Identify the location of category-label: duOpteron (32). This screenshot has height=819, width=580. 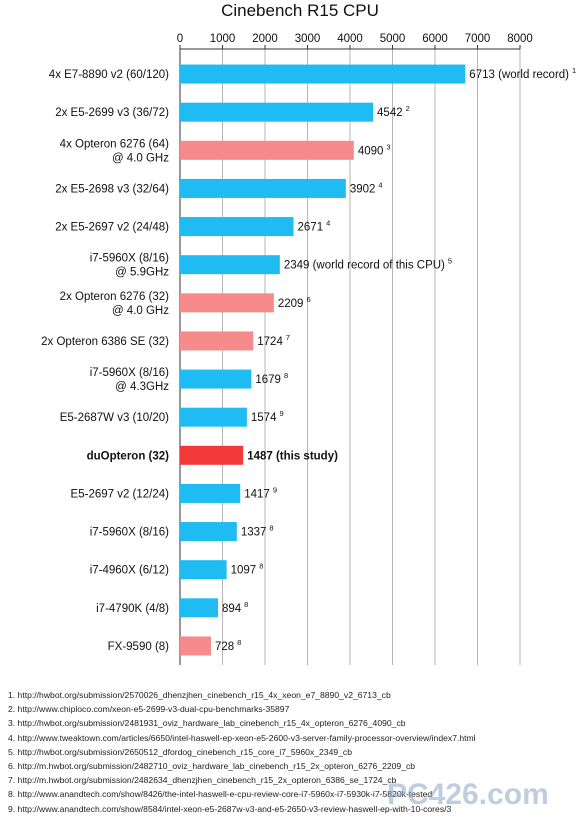
(128, 456).